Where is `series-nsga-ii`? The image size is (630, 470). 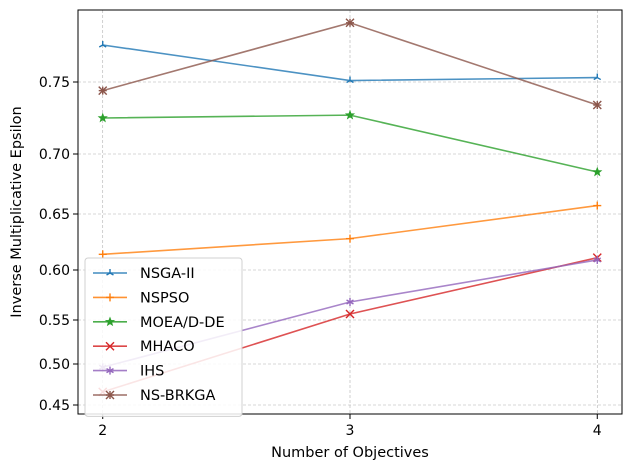
series-nsga-ii is located at coordinates (350, 62).